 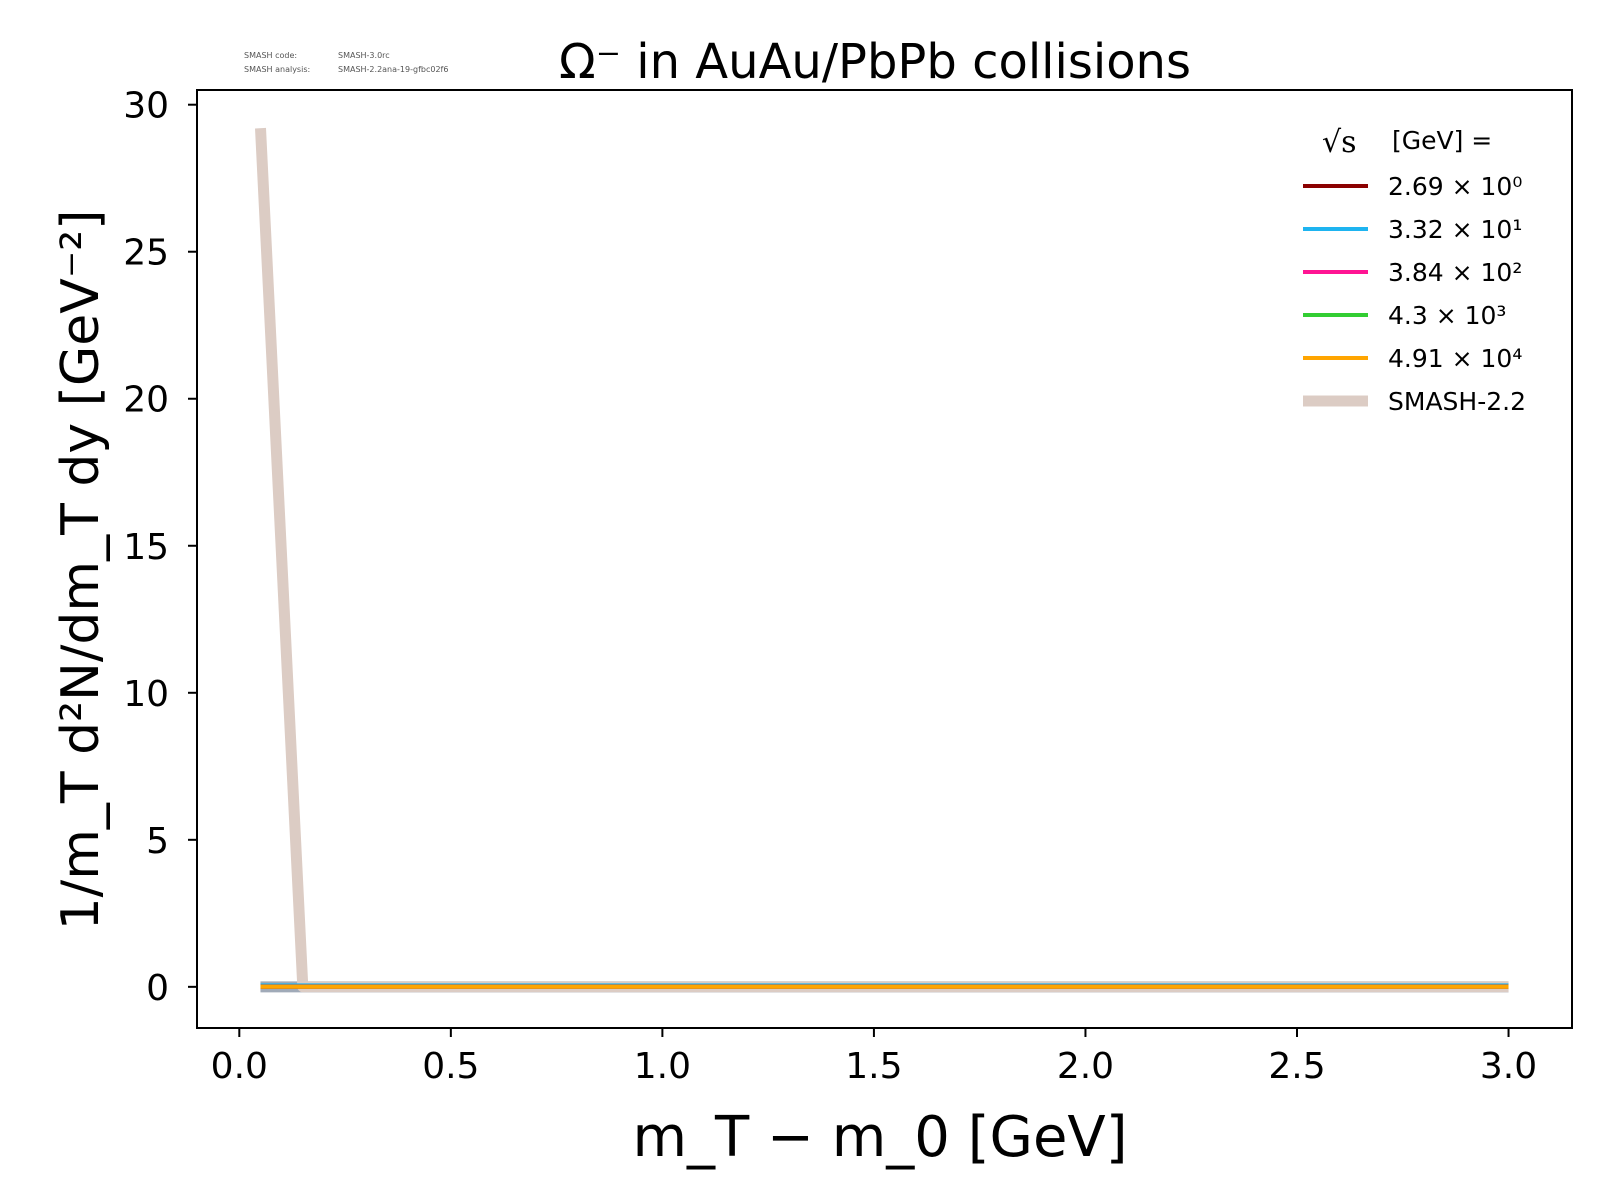 What do you see at coordinates (1455, 272) in the screenshot?
I see `legend-label-2: 3.84 × 10²` at bounding box center [1455, 272].